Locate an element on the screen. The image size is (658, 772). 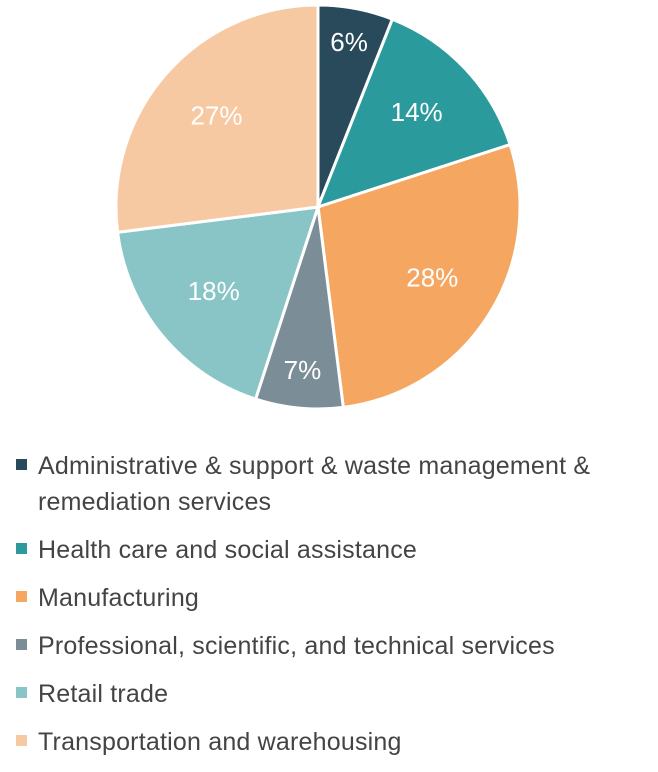
legend-label: Transportation and warehousing is located at coordinates (220, 742).